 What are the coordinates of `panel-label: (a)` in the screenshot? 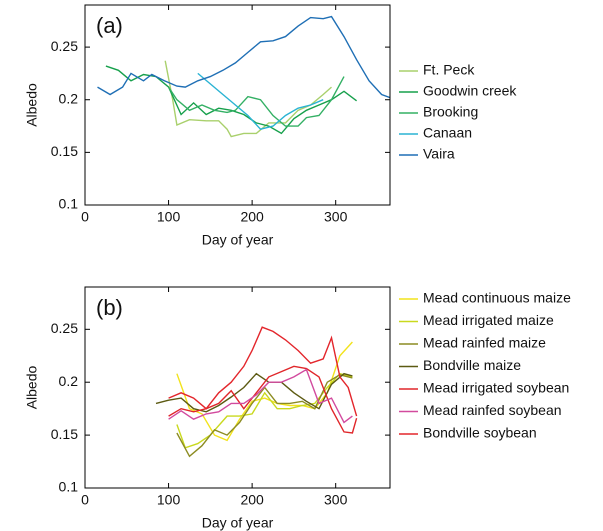 It's located at (109, 25).